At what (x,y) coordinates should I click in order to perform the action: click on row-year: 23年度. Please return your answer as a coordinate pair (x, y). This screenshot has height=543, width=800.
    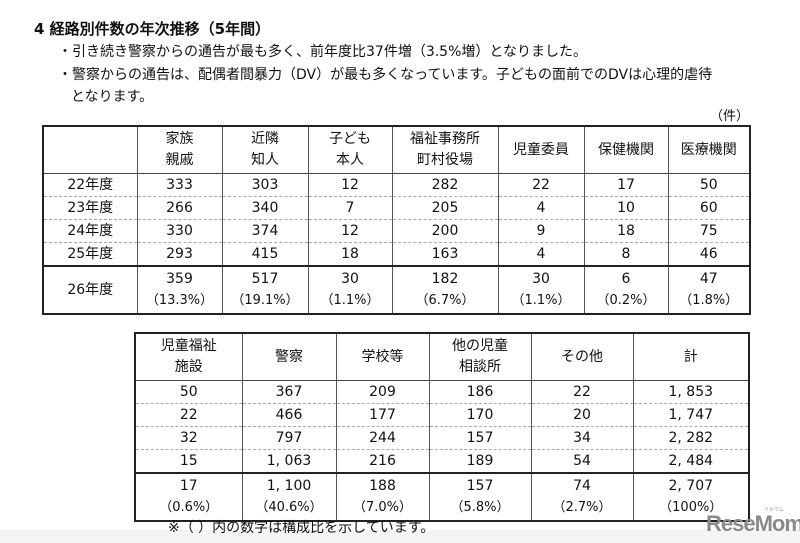
    Looking at the image, I should click on (90, 208).